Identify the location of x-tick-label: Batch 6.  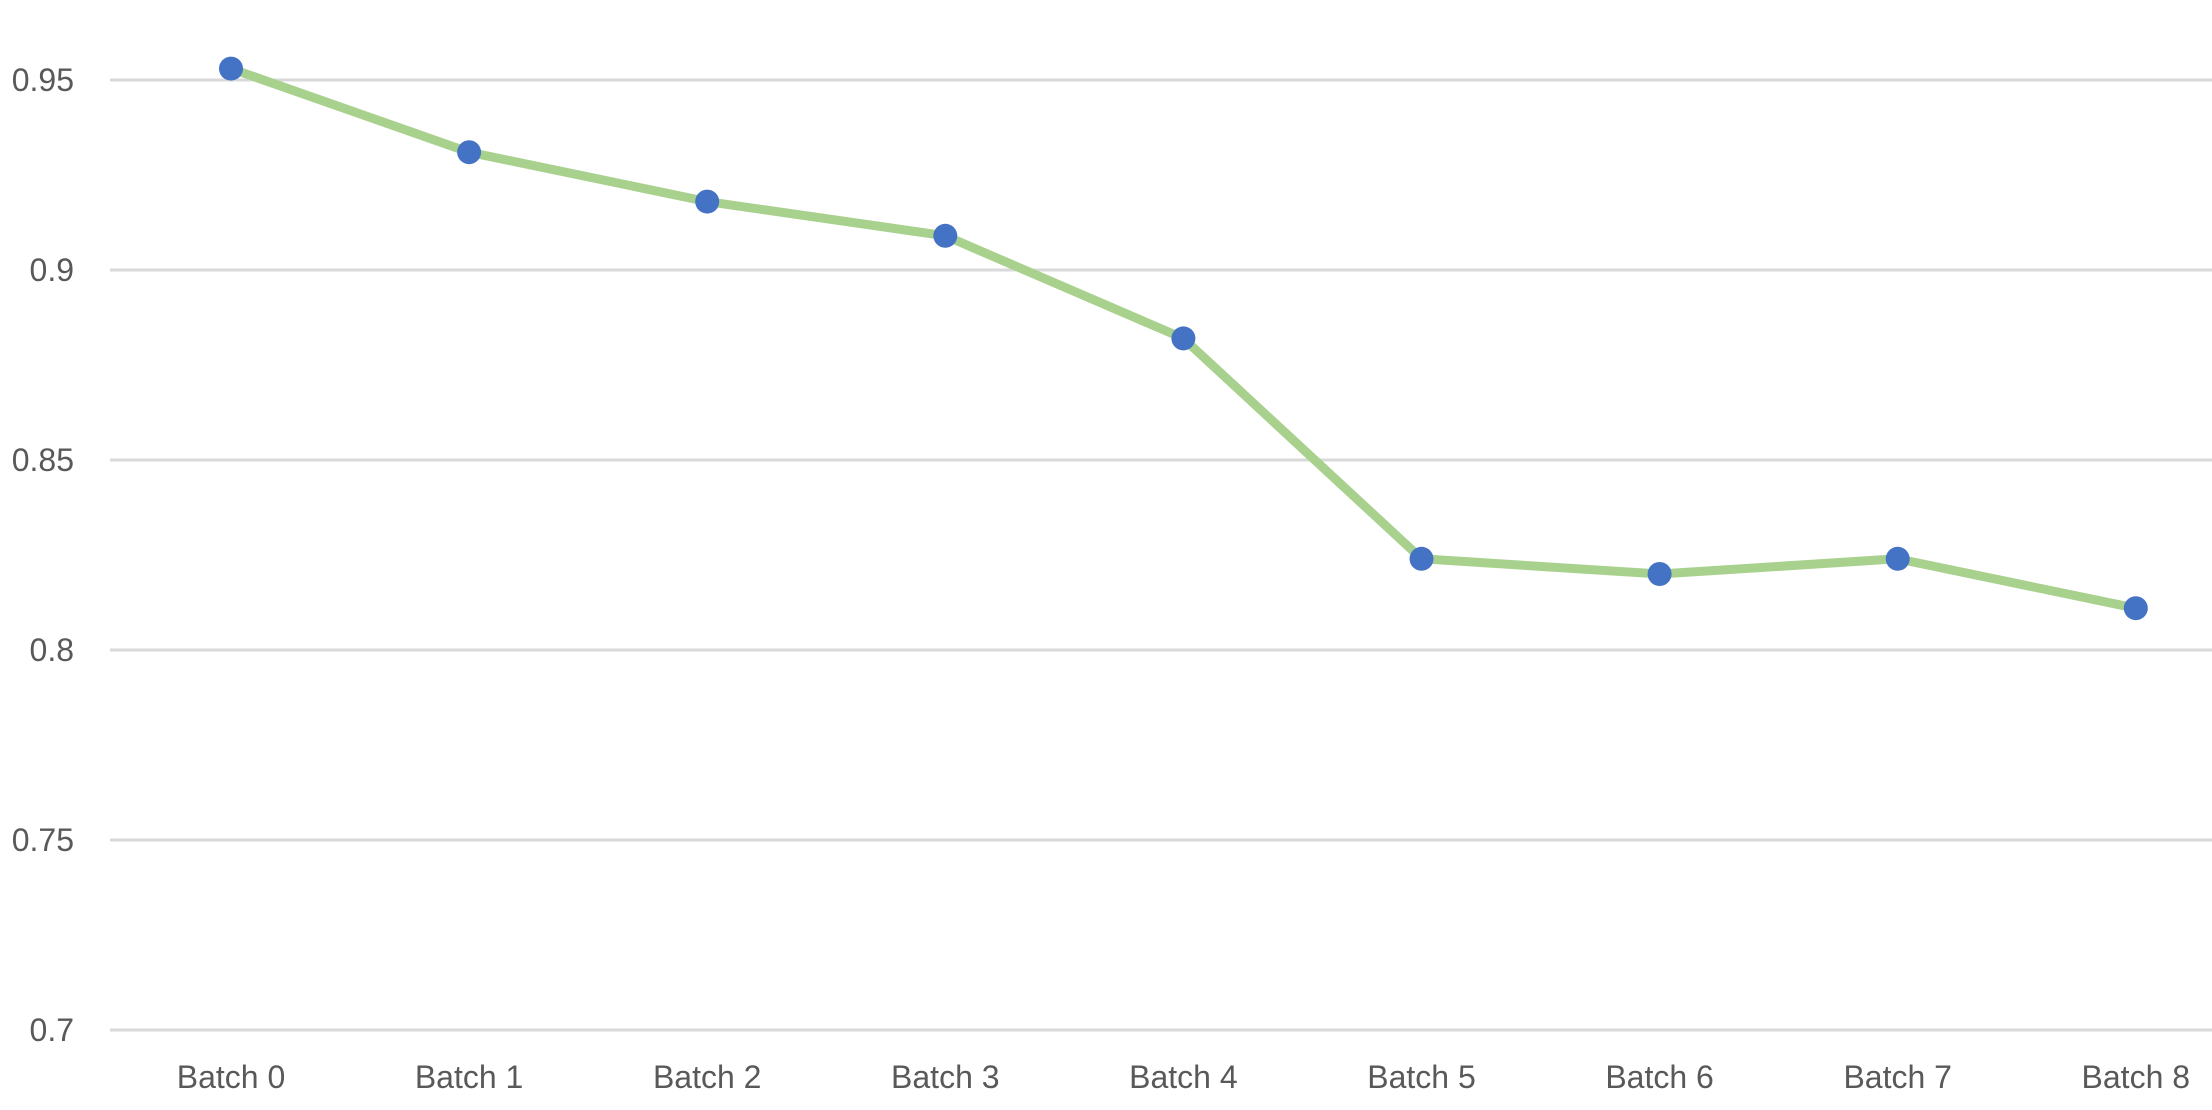
(1659, 1077).